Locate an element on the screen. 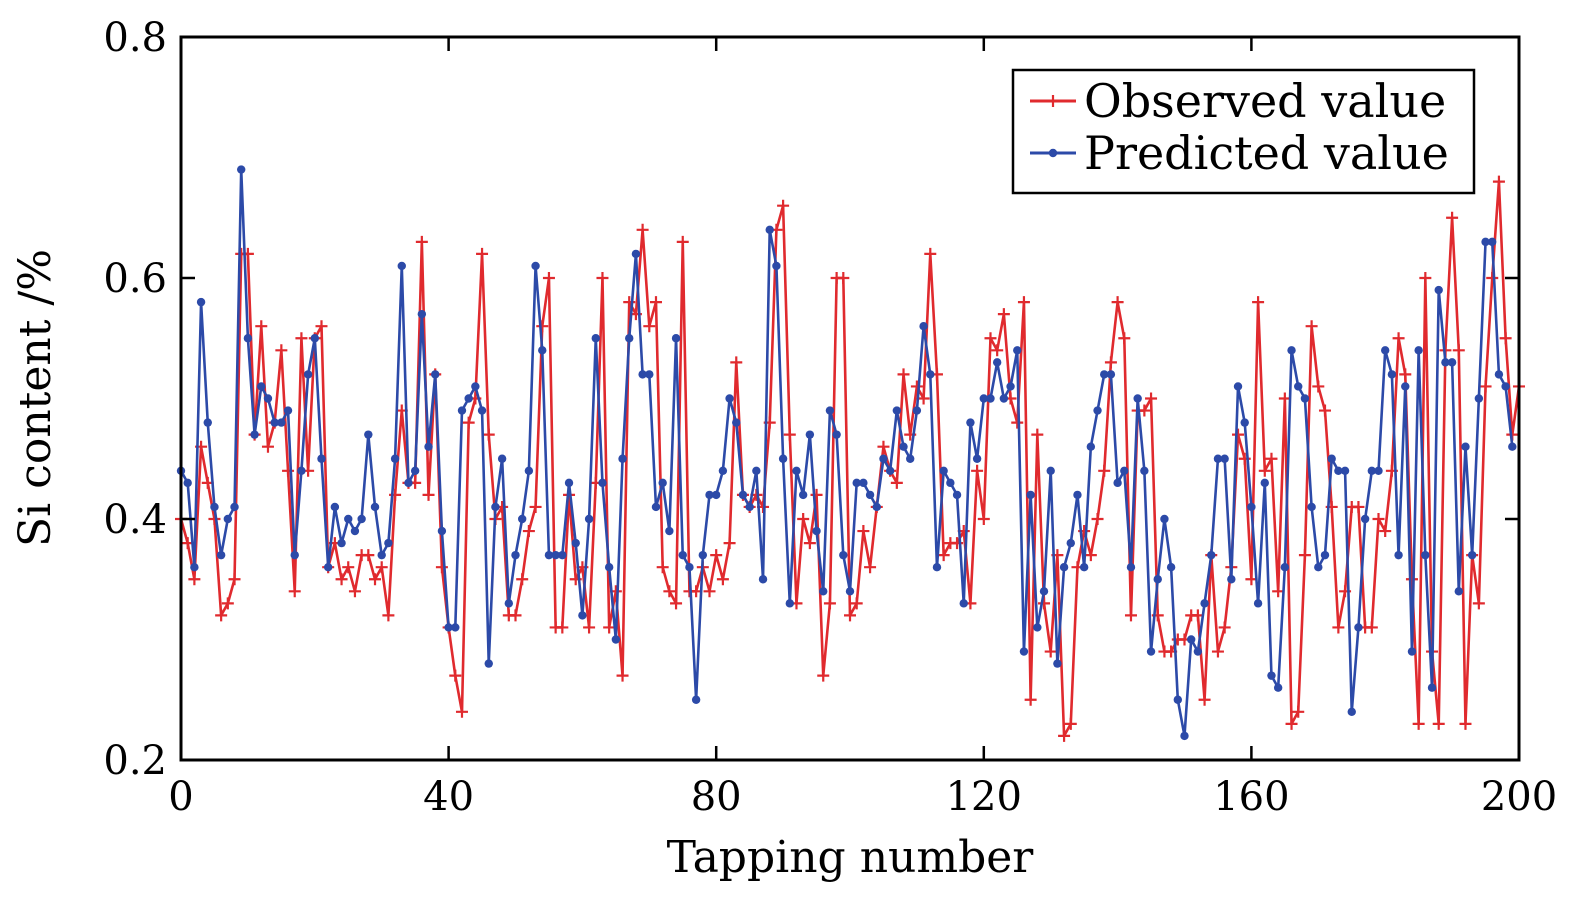  legend-marker-glyph is located at coordinates (1053, 153).